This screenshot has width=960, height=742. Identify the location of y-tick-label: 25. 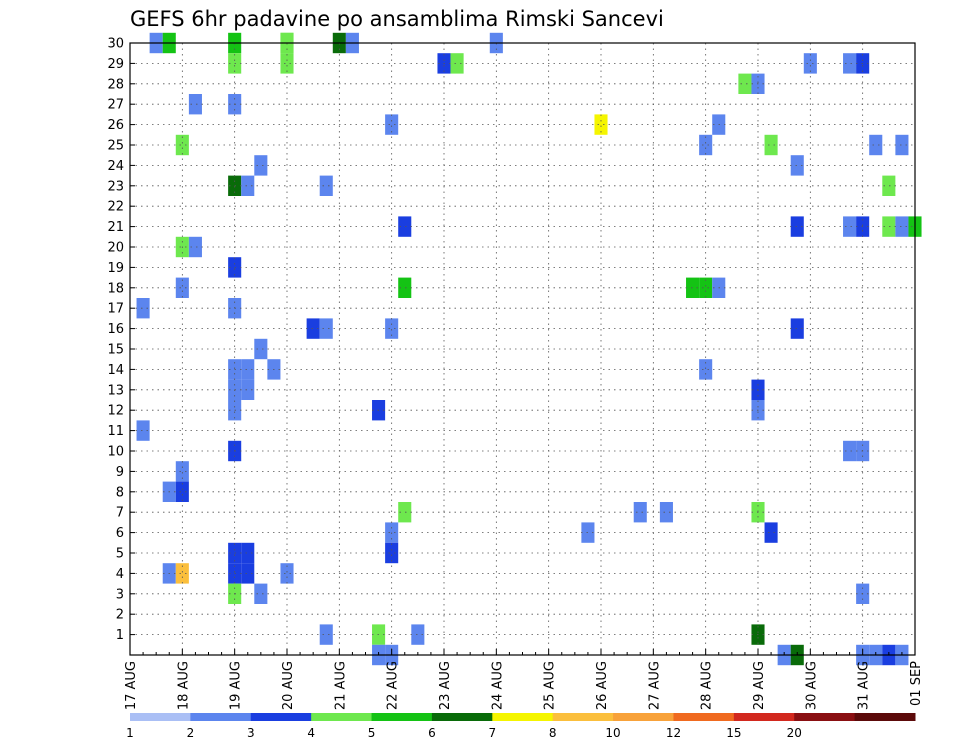
(115, 146).